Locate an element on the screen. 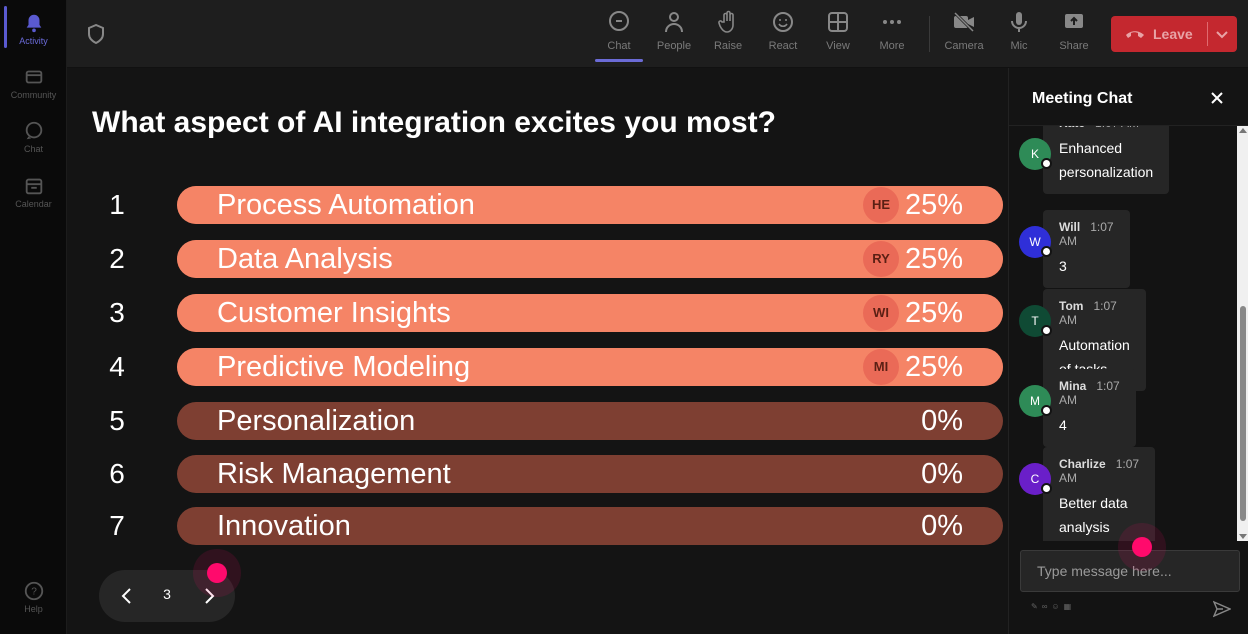 Image resolution: width=1248 pixels, height=634 pixels. share-button: Share is located at coordinates (1074, 31).